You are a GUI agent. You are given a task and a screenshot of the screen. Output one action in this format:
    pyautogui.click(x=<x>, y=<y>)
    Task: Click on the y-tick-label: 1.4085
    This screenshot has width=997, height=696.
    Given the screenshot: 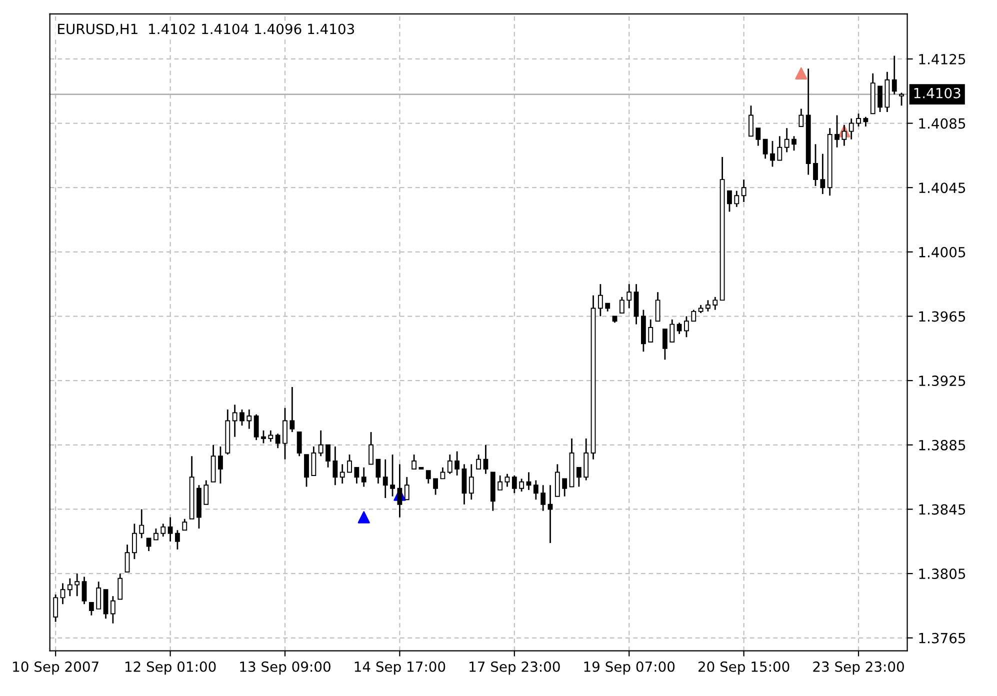 What is the action you would take?
    pyautogui.click(x=942, y=123)
    